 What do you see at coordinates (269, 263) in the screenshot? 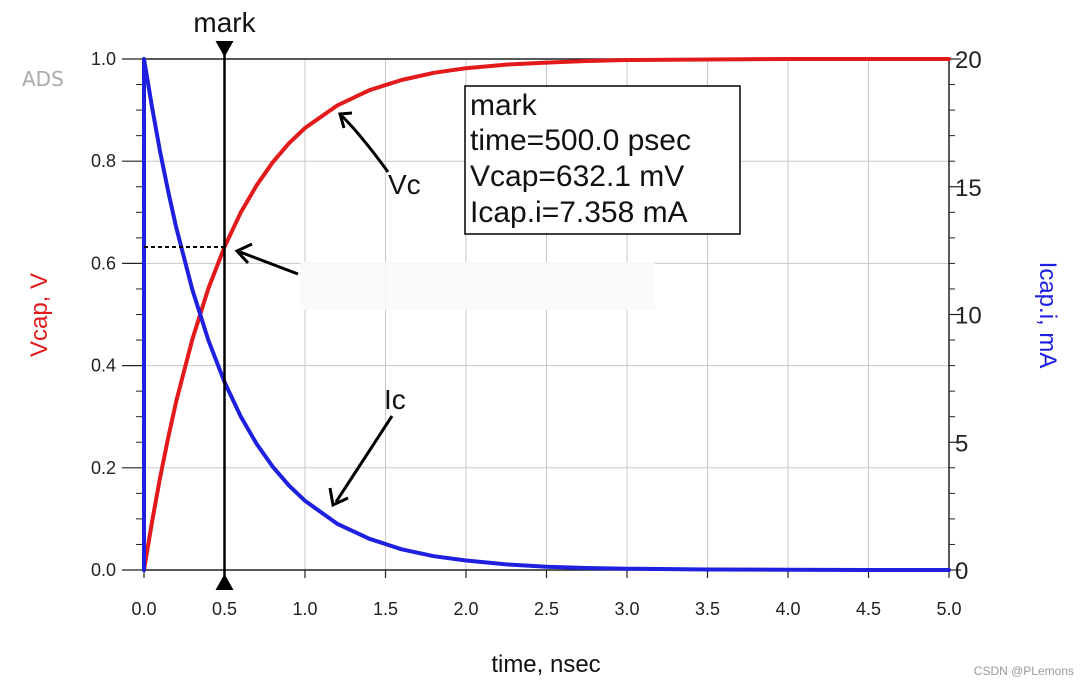
I see `level-arrow` at bounding box center [269, 263].